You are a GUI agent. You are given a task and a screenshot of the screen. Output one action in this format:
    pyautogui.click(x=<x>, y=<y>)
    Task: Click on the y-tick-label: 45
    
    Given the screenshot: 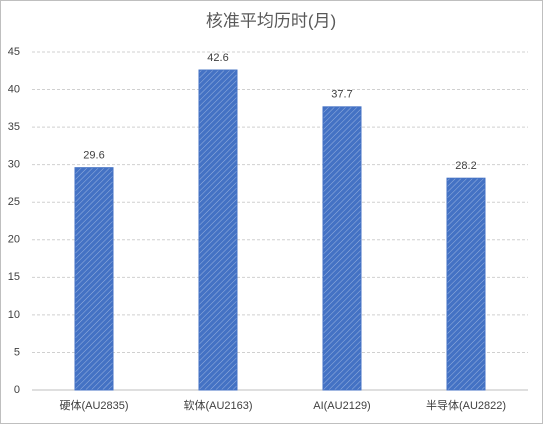 What is the action you would take?
    pyautogui.click(x=14, y=52)
    